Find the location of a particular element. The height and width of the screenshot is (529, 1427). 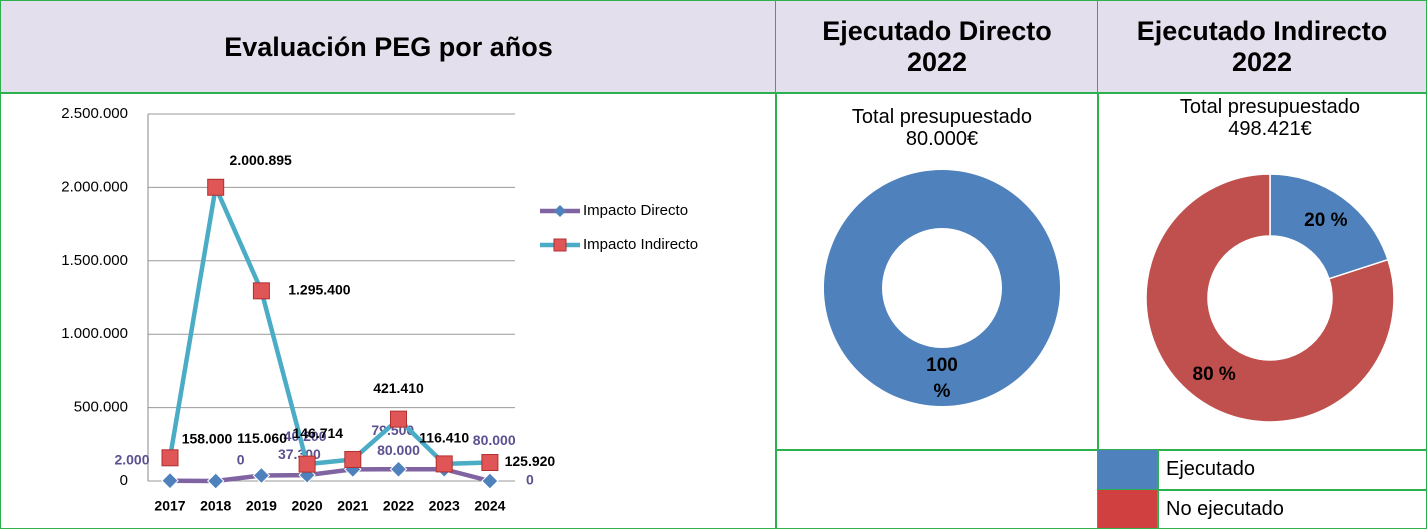

y-tick-label: 2.500.000 is located at coordinates (94, 113).